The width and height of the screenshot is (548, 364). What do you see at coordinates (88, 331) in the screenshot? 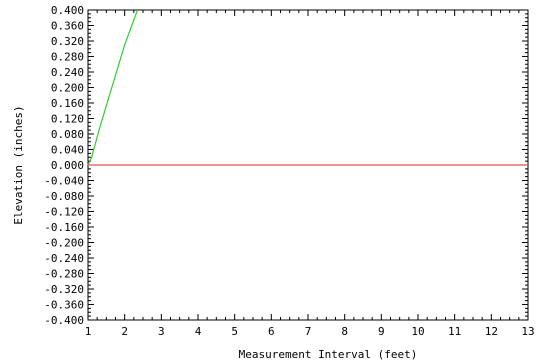
I see `x-tick-label: 1` at bounding box center [88, 331].